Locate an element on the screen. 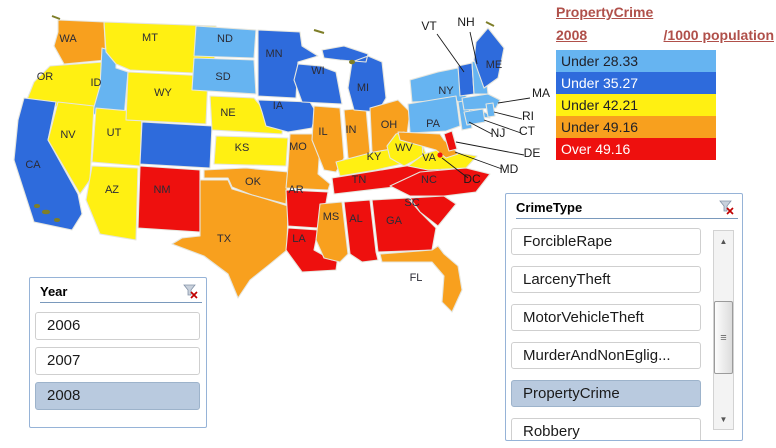  callout-label-vt: VT is located at coordinates (429, 26).